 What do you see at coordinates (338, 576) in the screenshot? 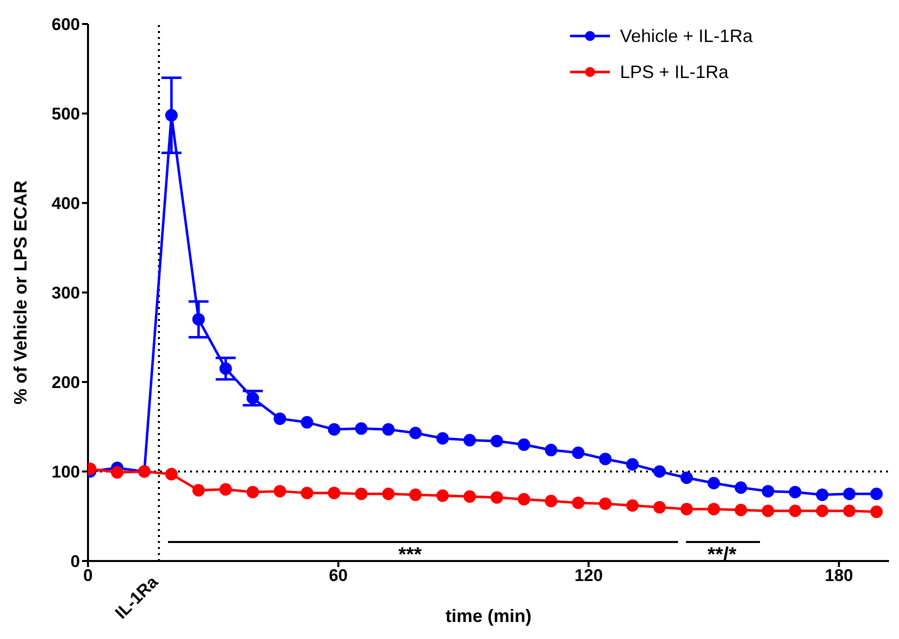
I see `x-tick-label: 60` at bounding box center [338, 576].